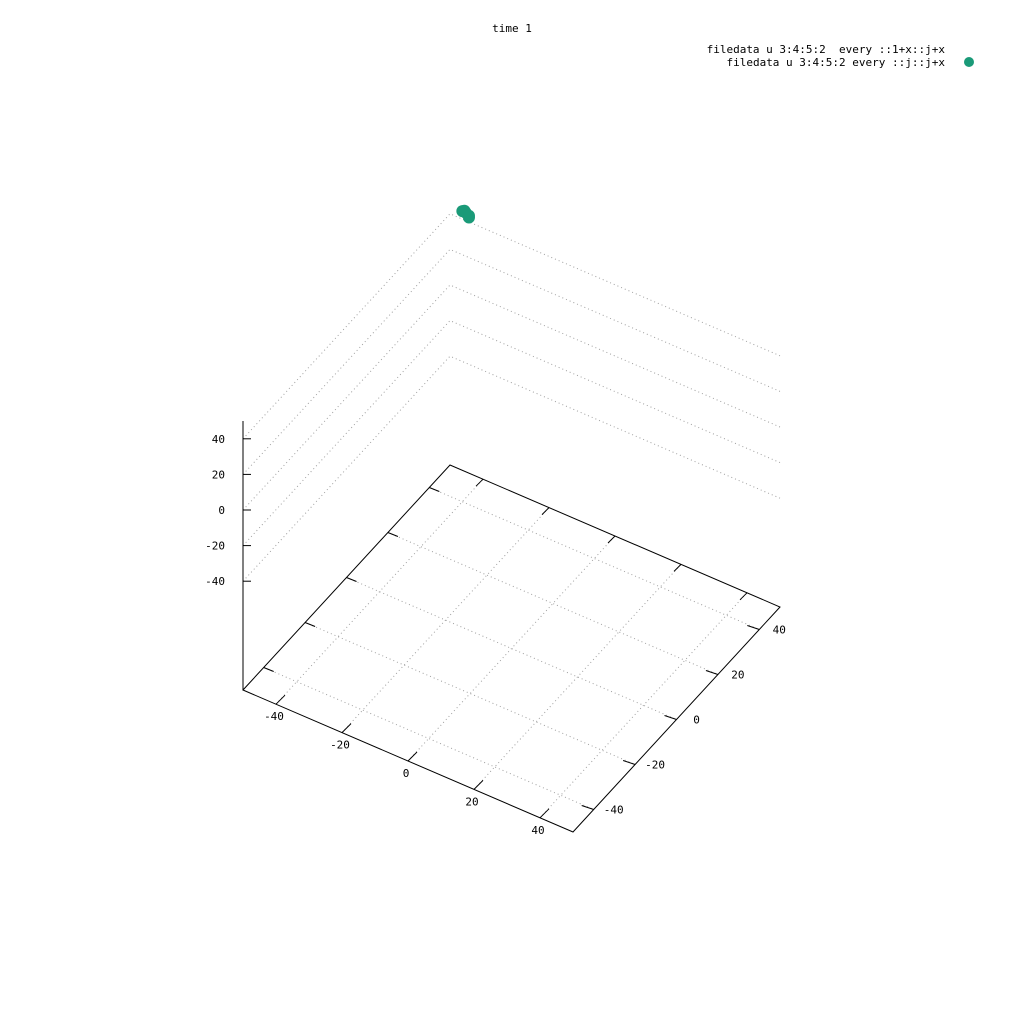  Describe the element at coordinates (655, 765) in the screenshot. I see `y-tick-label-1: -20` at that location.